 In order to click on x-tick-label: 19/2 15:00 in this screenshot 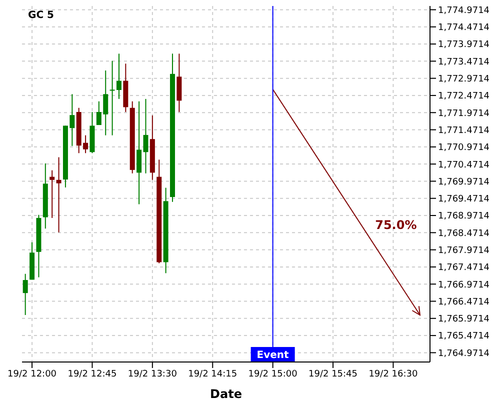, I will do `click(273, 374)`.